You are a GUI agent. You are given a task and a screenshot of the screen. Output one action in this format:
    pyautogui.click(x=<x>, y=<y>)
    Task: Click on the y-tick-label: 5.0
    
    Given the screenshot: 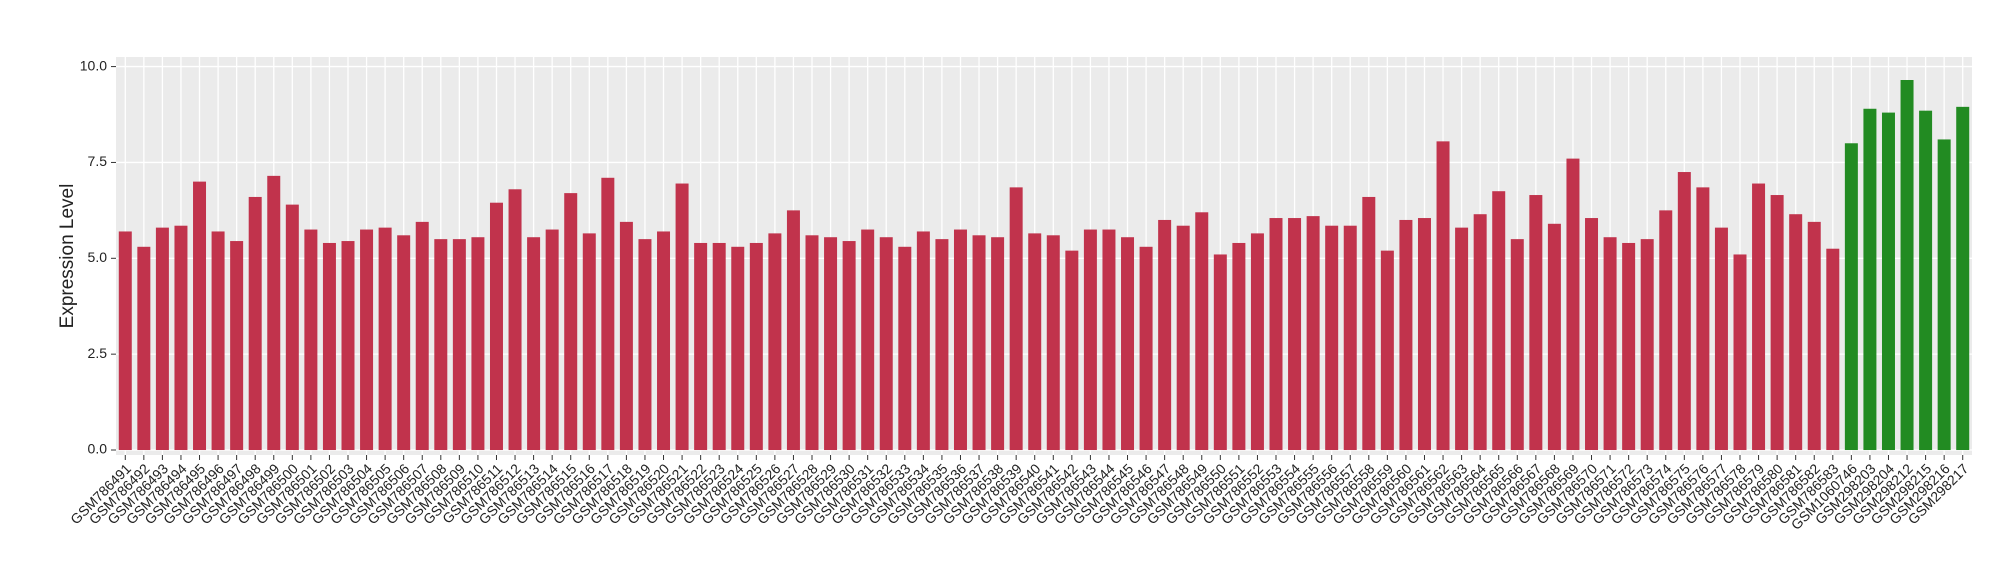 What is the action you would take?
    pyautogui.click(x=98, y=257)
    